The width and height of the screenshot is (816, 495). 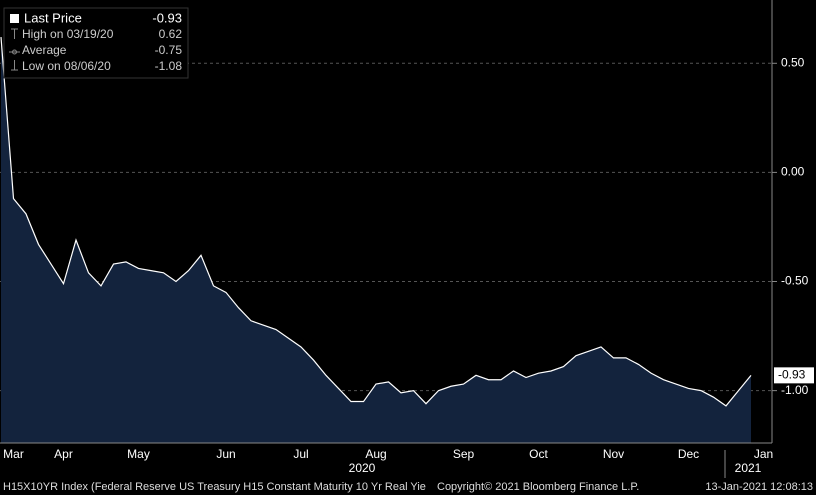 I want to click on legend-label: Average, so click(x=44, y=50).